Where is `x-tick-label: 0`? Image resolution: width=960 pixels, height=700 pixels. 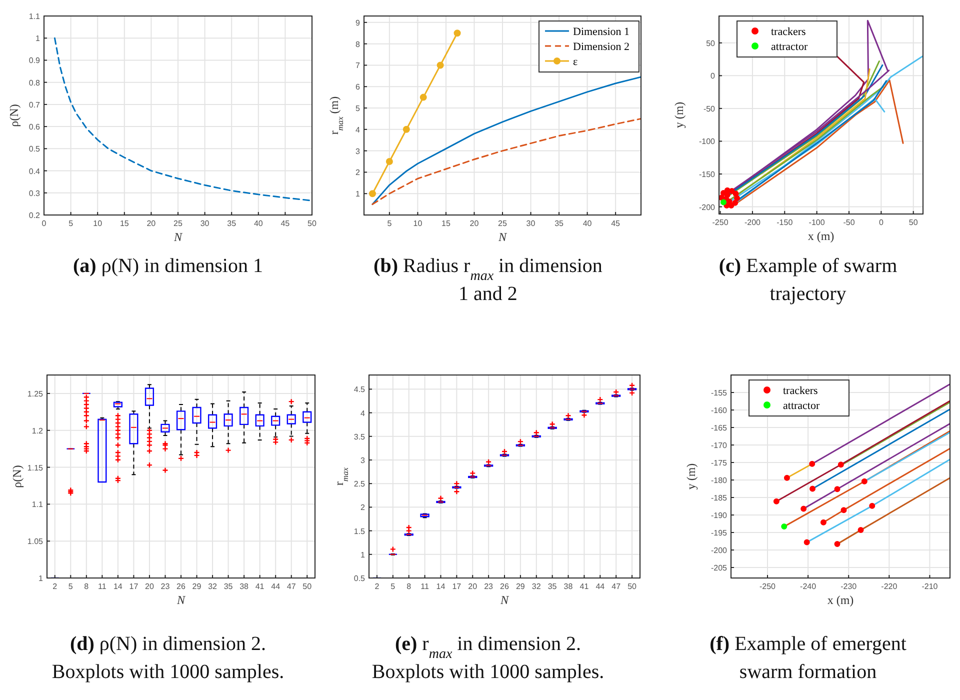
x-tick-label: 0 is located at coordinates (881, 222).